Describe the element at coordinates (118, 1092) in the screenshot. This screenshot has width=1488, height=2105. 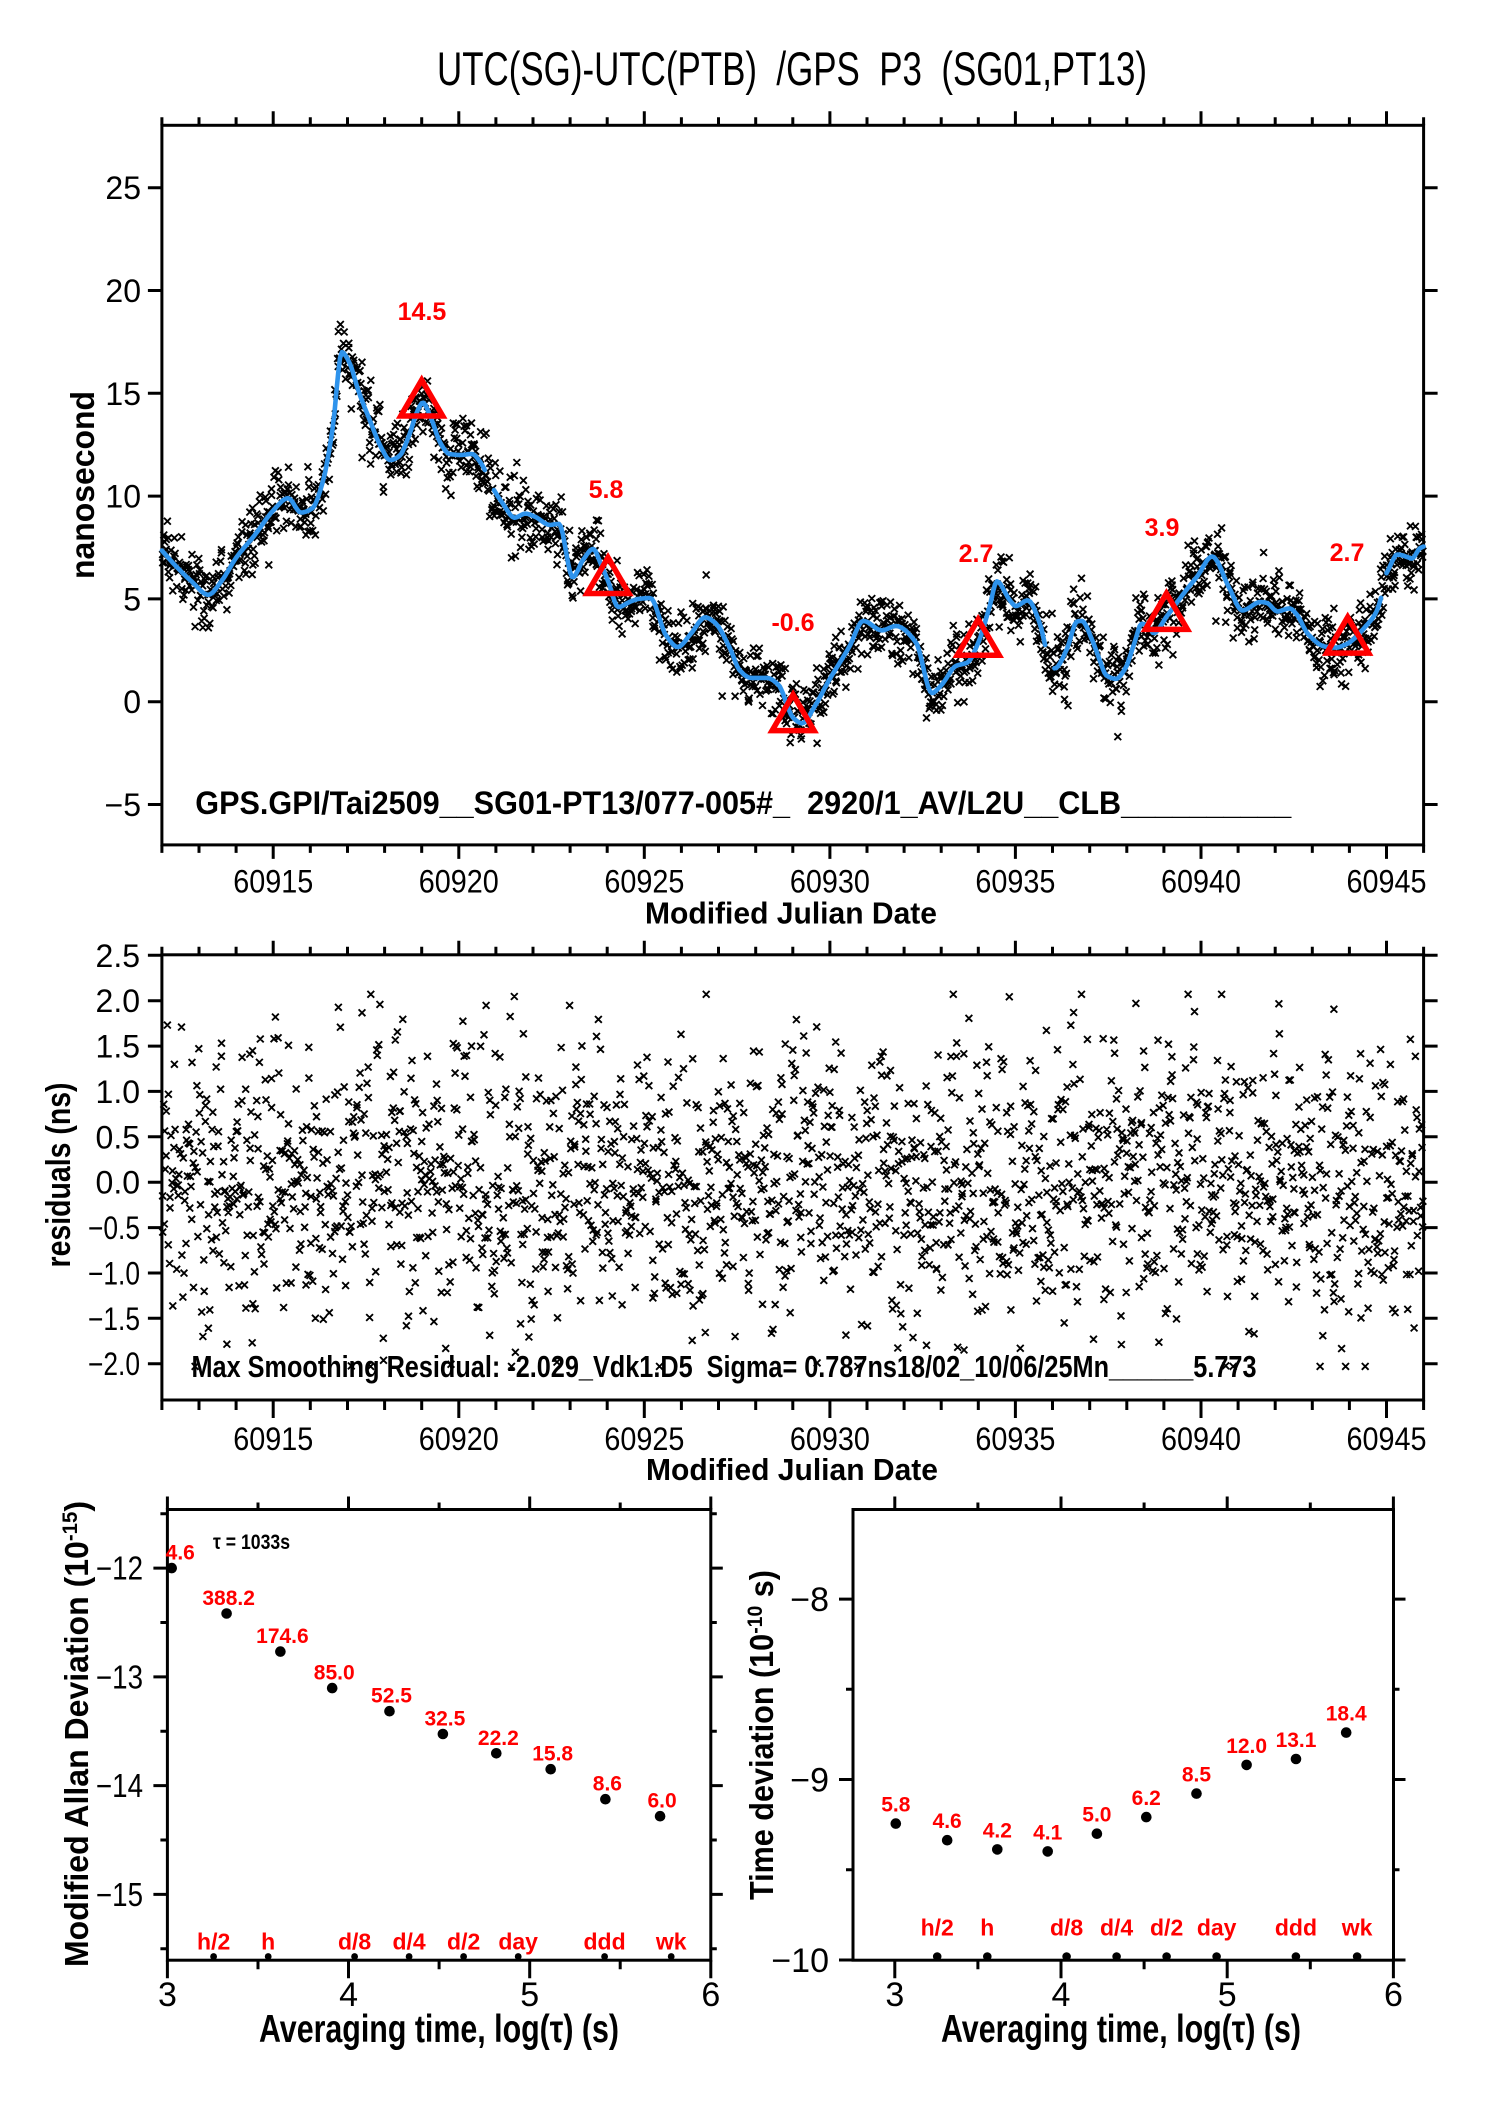
I see `svg-text: 1.0` at that location.